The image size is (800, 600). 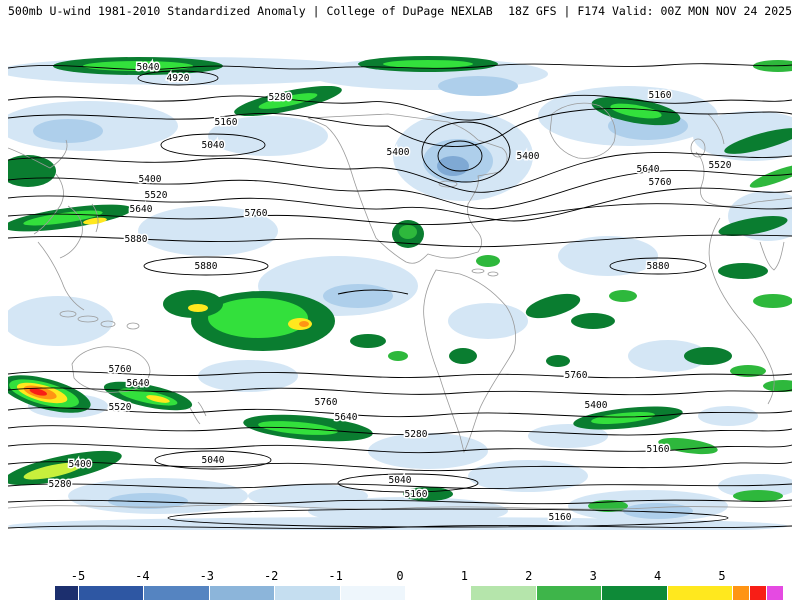 I want to click on coast-antarctica, so click(x=400, y=507).